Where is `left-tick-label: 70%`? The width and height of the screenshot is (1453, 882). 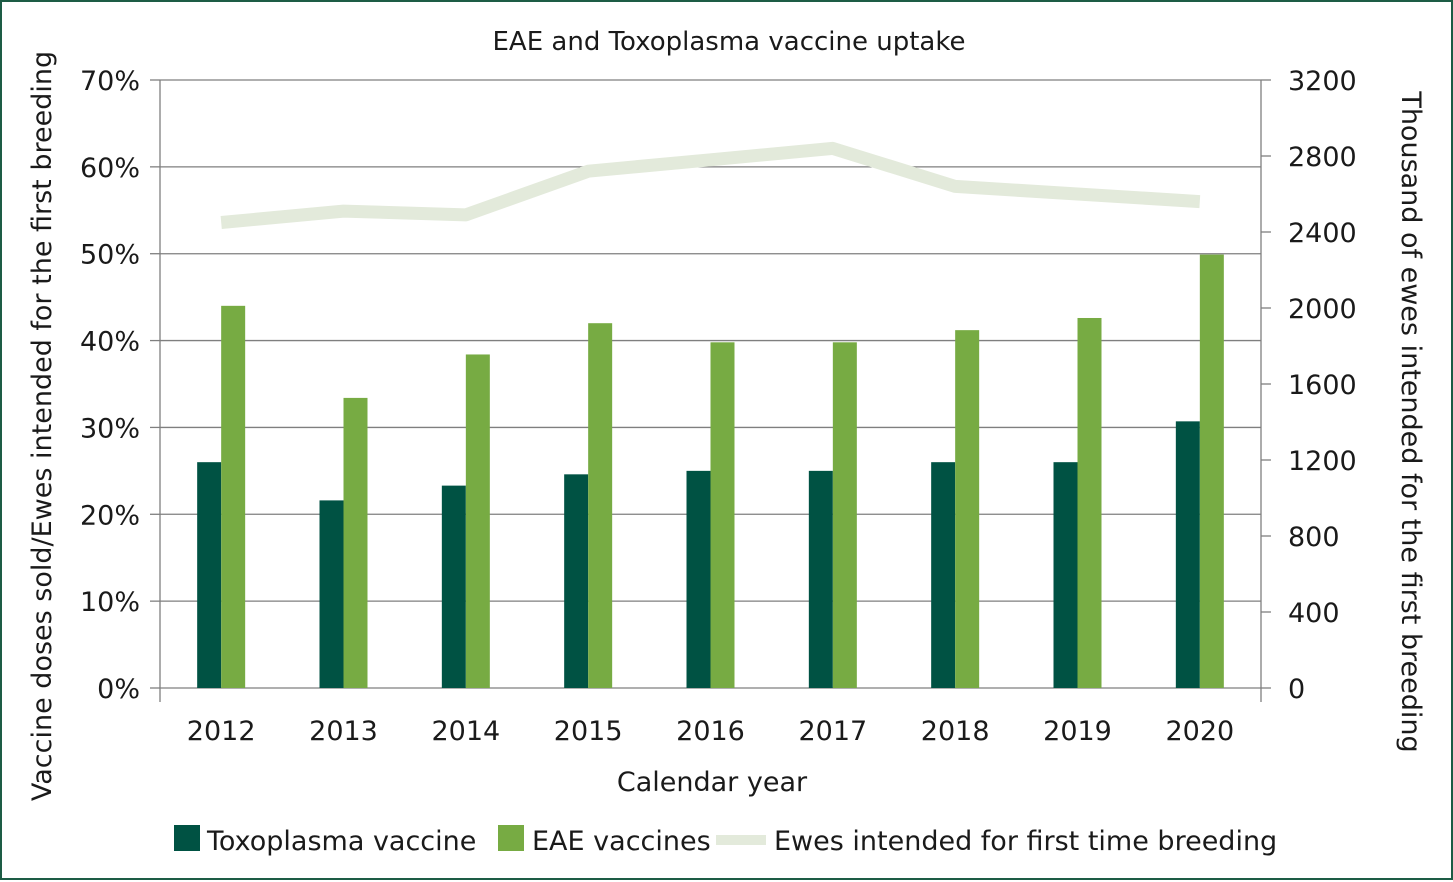 left-tick-label: 70% is located at coordinates (110, 81).